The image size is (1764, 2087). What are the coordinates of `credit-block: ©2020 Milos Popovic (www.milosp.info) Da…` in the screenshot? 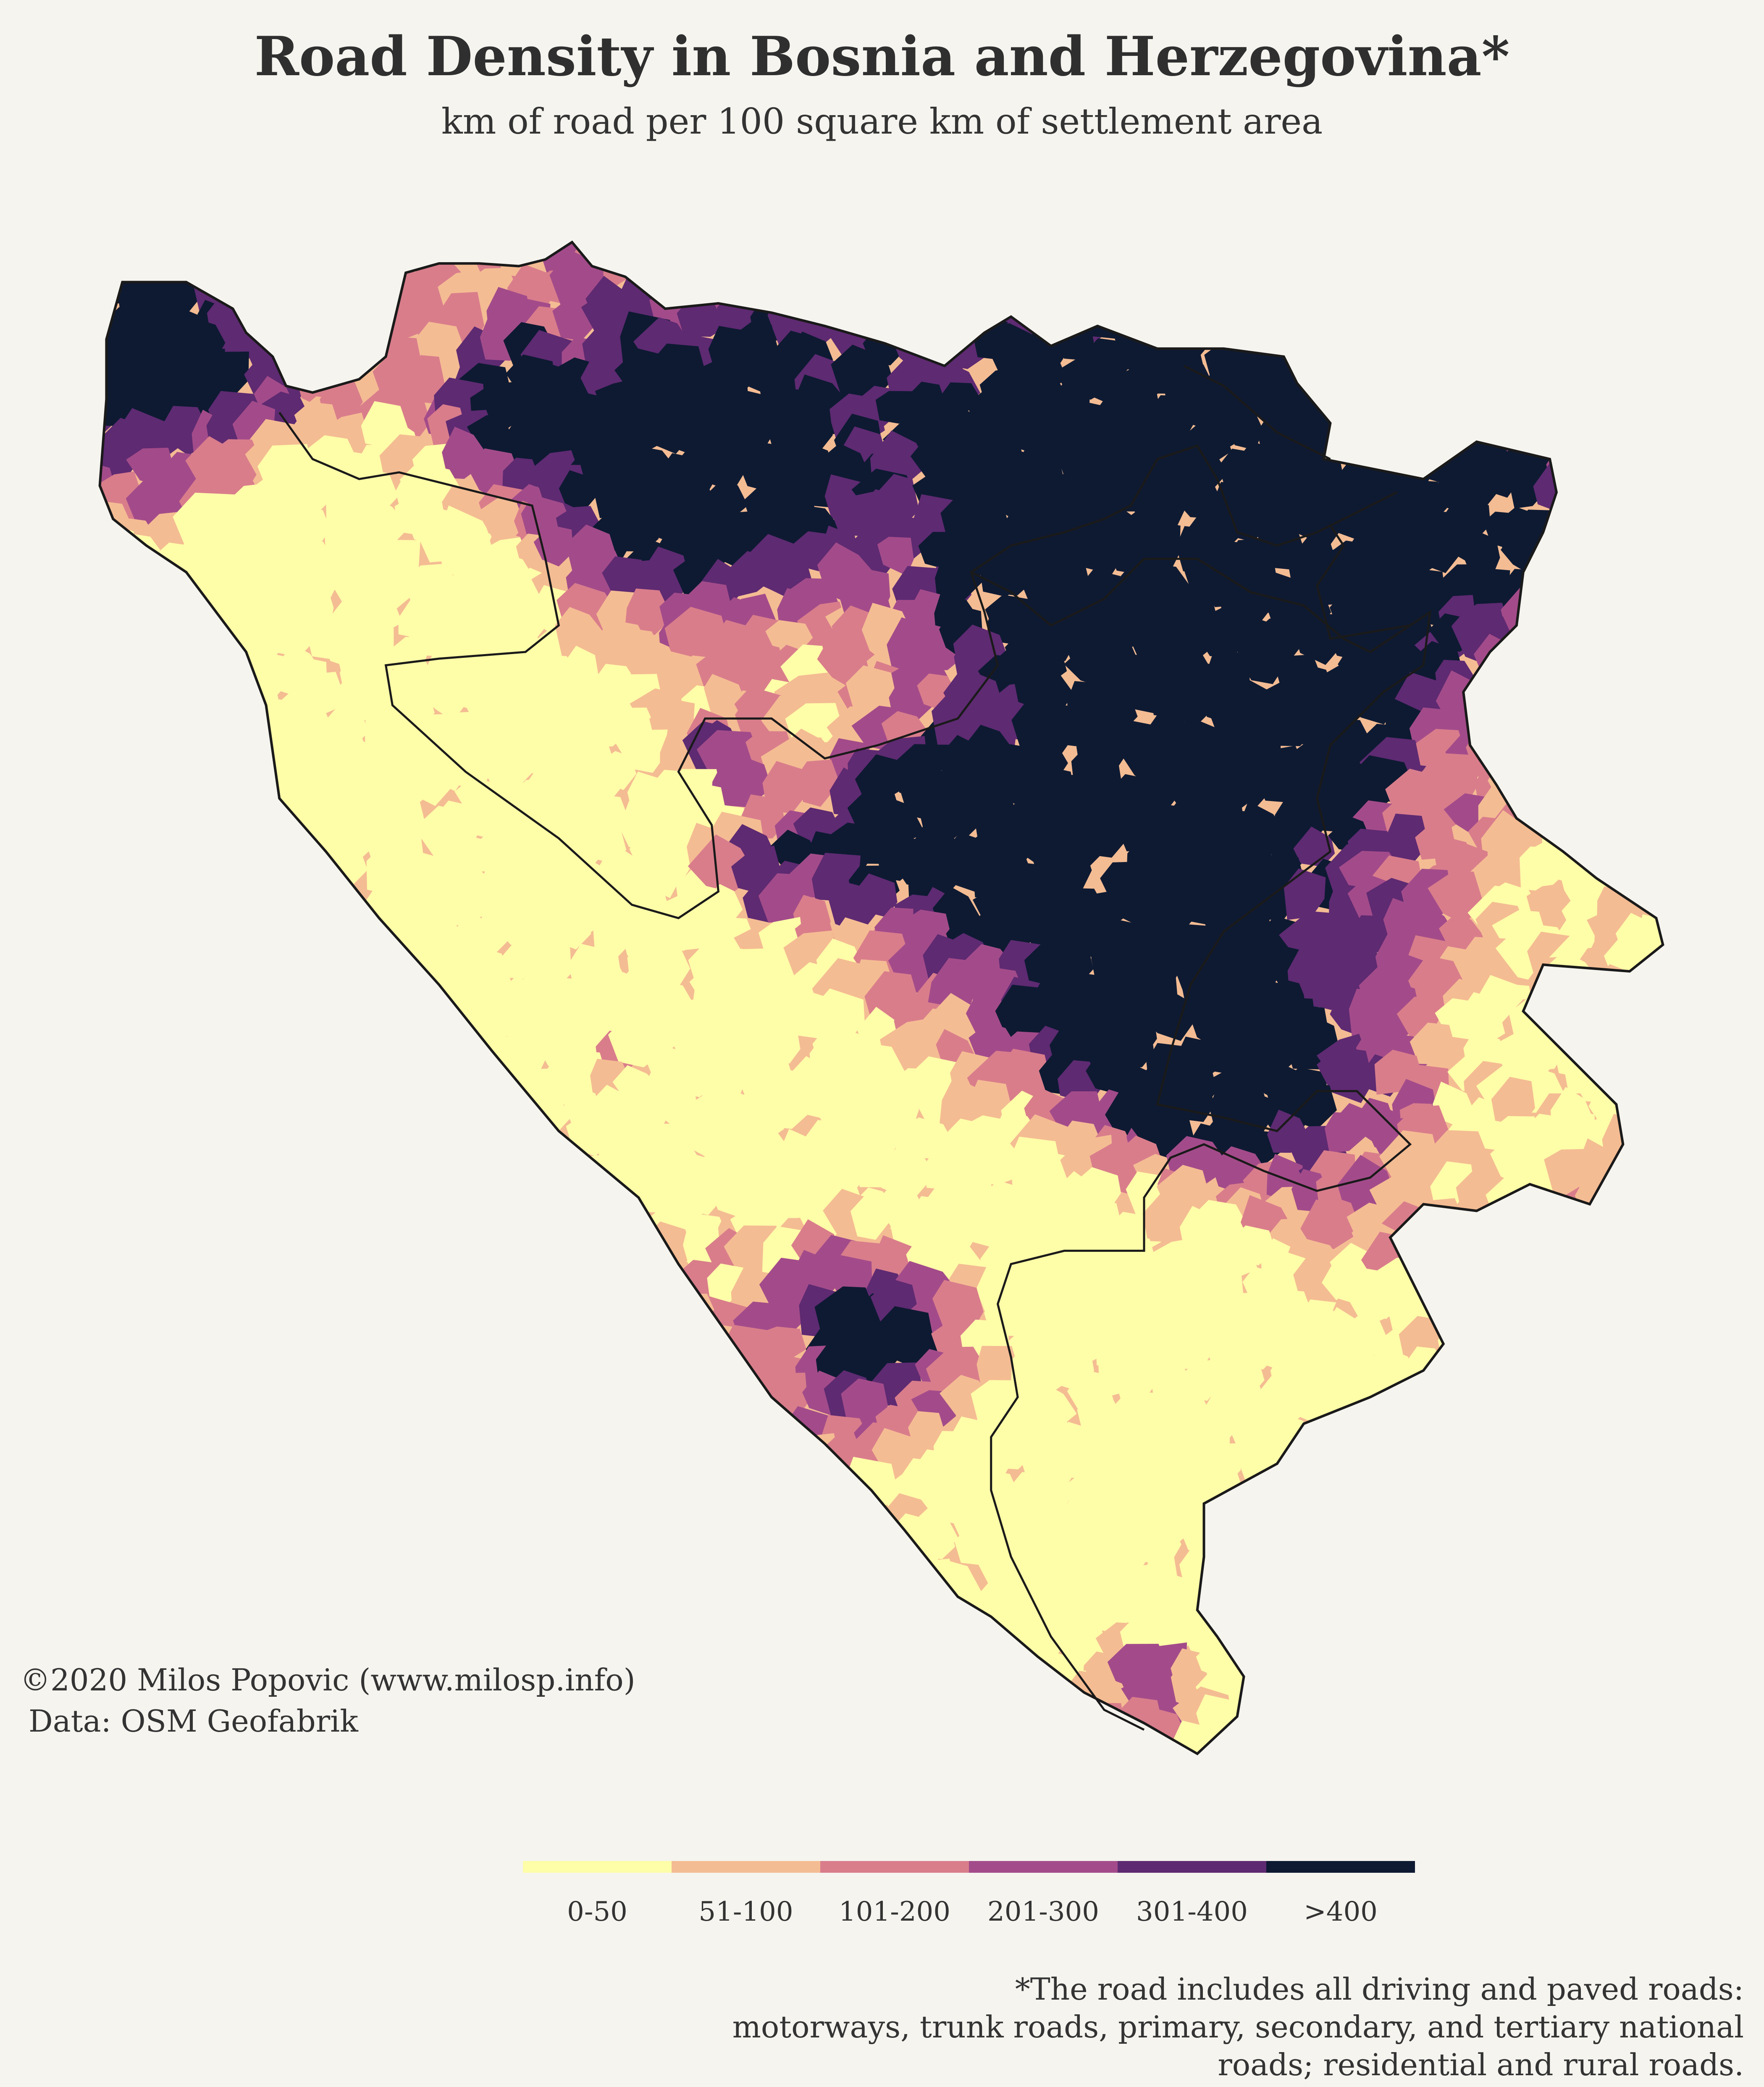 It's located at (327, 1700).